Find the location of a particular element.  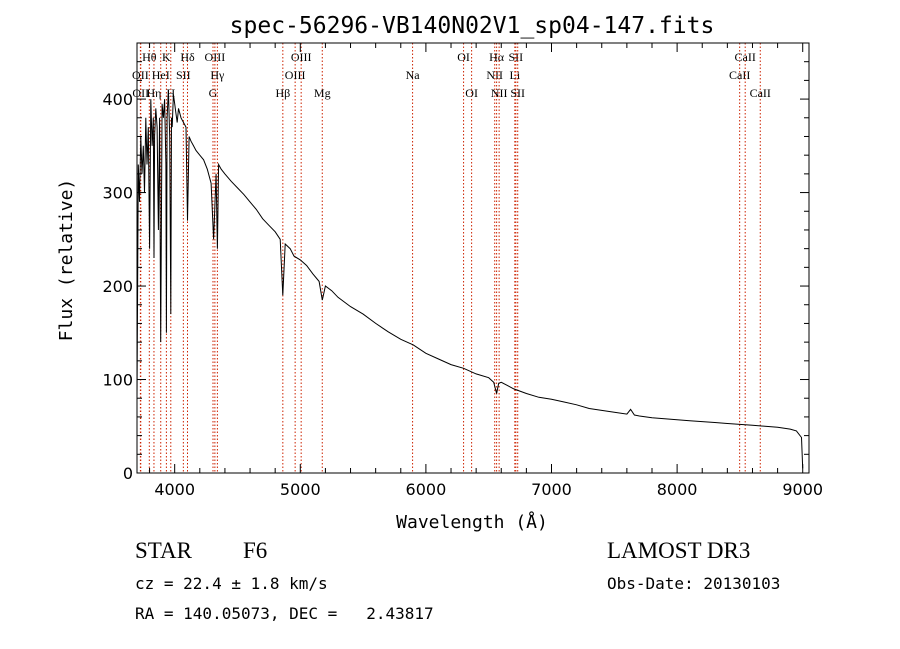

line-label: Hθ is located at coordinates (149, 57).